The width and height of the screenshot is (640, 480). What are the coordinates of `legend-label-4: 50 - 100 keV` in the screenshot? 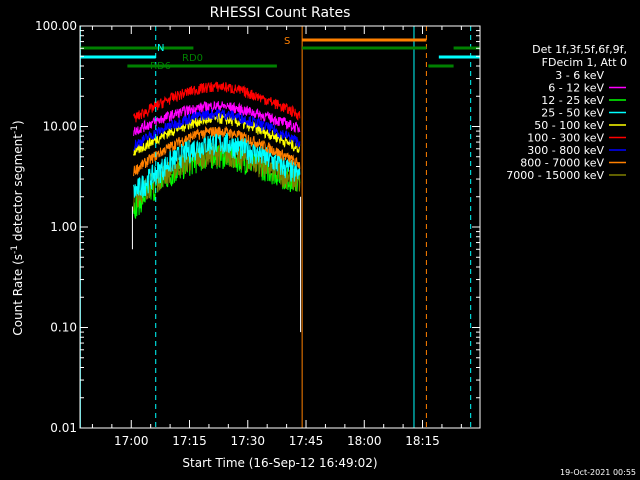 It's located at (569, 125).